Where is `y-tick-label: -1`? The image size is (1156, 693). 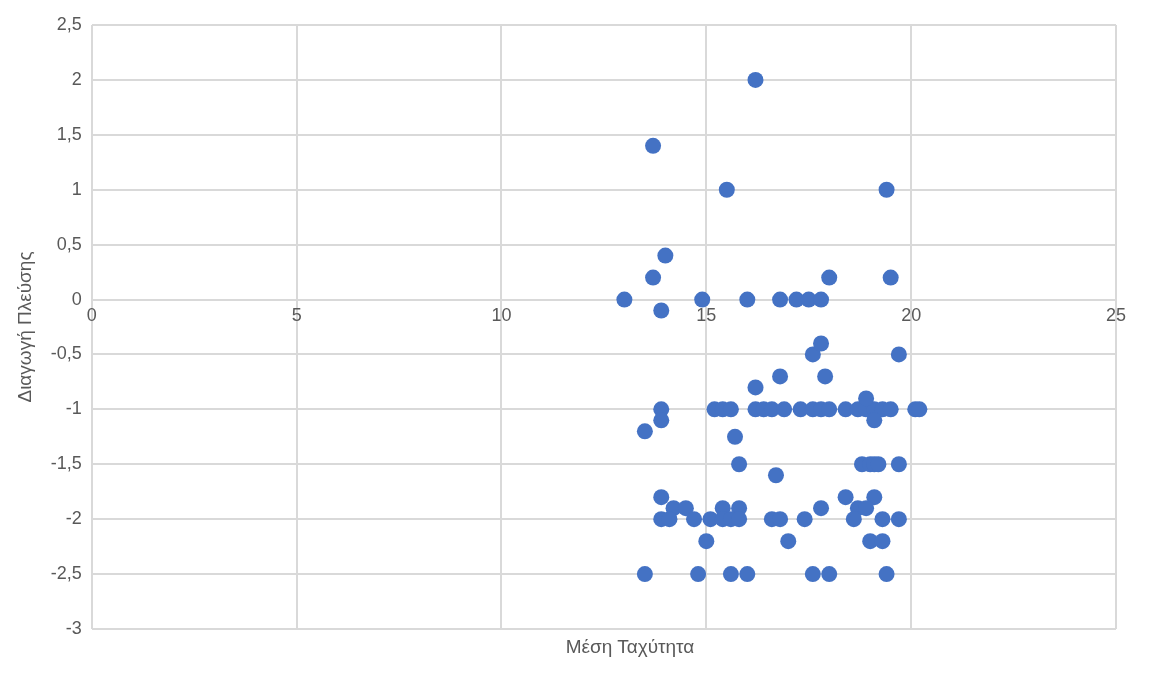
y-tick-label: -1 is located at coordinates (73, 408).